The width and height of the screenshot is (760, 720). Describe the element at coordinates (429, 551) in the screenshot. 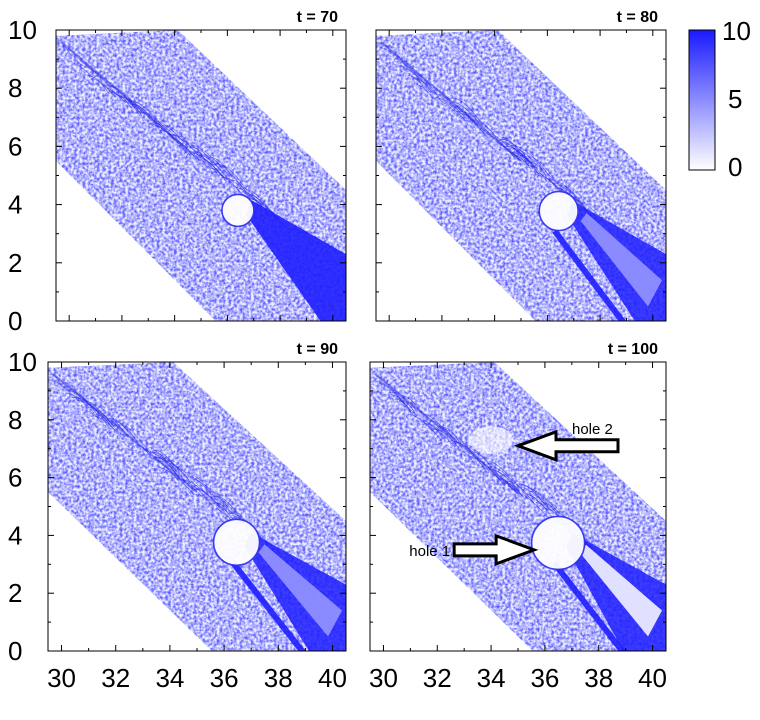

I see `annotation-label: hole 1` at that location.